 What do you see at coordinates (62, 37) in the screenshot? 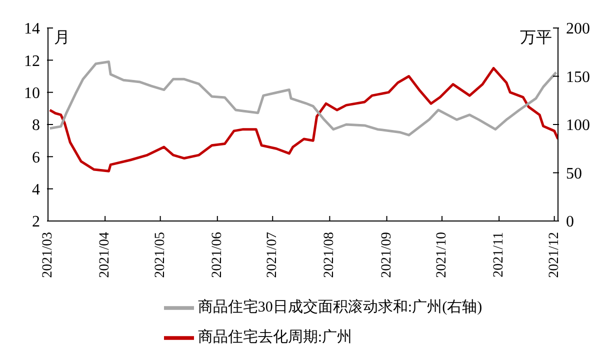
I see `y-axis-title: 月` at bounding box center [62, 37].